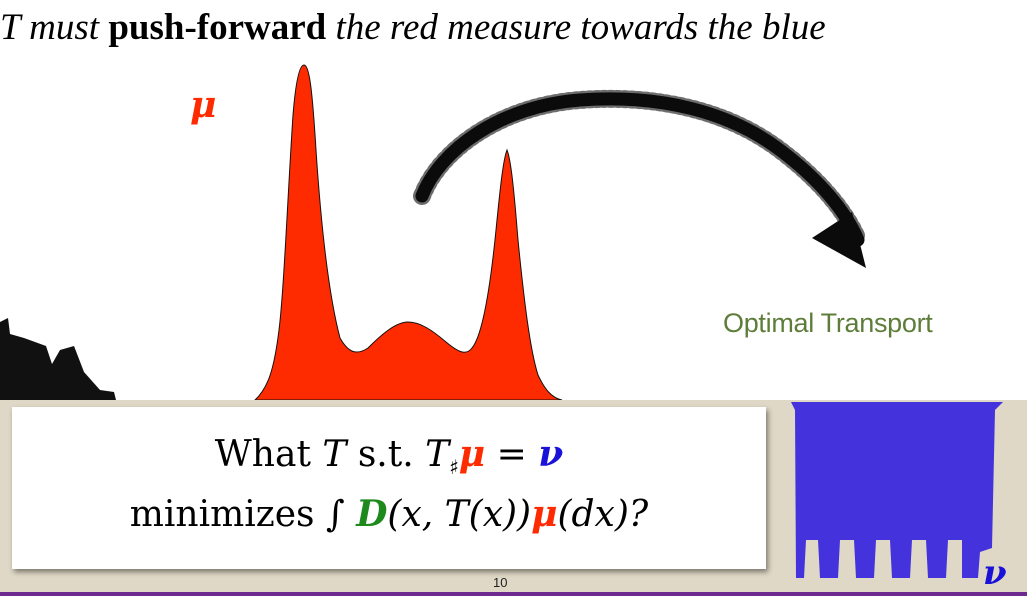 This screenshot has height=596, width=1027. Describe the element at coordinates (268, 454) in the screenshot. I see `q-what: What` at that location.